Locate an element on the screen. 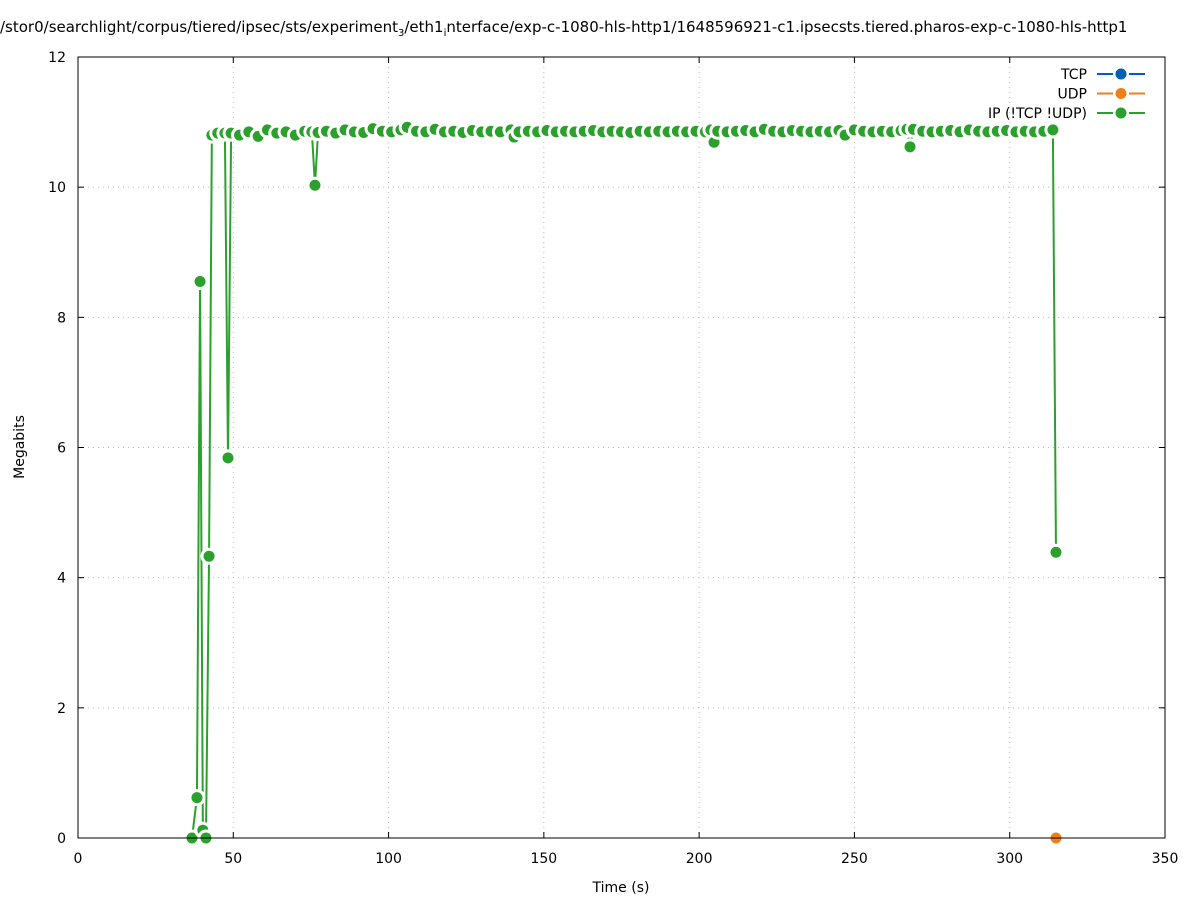 The height and width of the screenshot is (900, 1197). x-tick-label: 350 is located at coordinates (1165, 859).